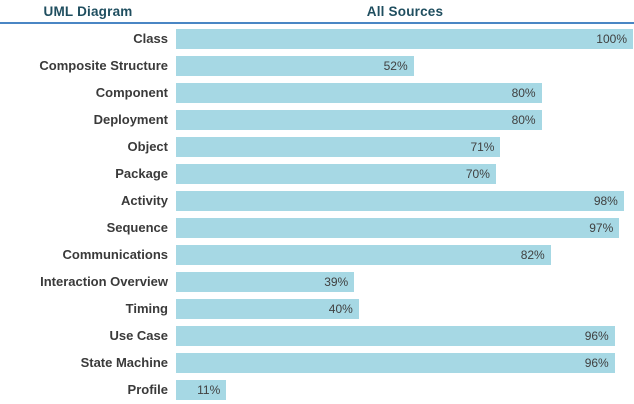  What do you see at coordinates (265, 281) in the screenshot?
I see `bar: 39%` at bounding box center [265, 281].